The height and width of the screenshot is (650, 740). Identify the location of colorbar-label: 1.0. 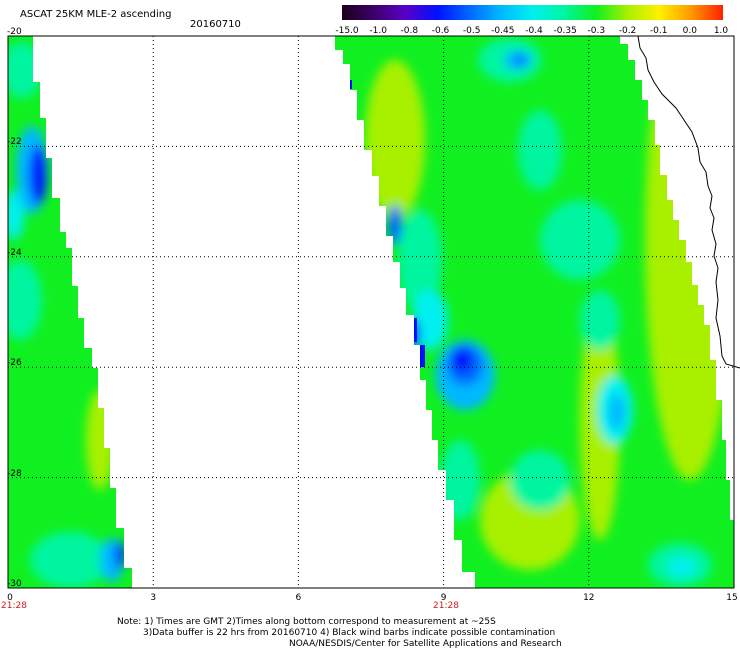
(721, 31).